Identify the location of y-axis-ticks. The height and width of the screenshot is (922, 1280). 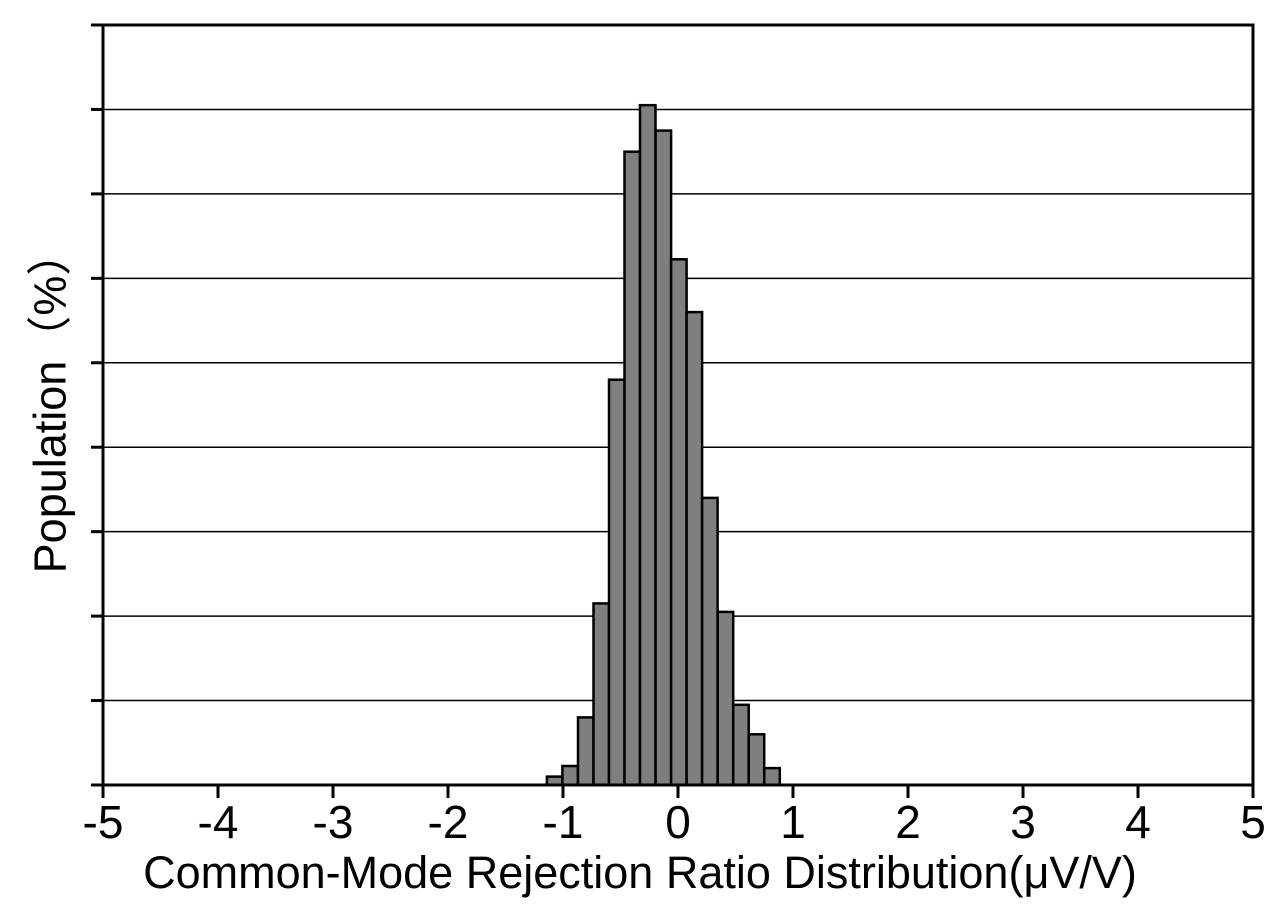
(97, 405).